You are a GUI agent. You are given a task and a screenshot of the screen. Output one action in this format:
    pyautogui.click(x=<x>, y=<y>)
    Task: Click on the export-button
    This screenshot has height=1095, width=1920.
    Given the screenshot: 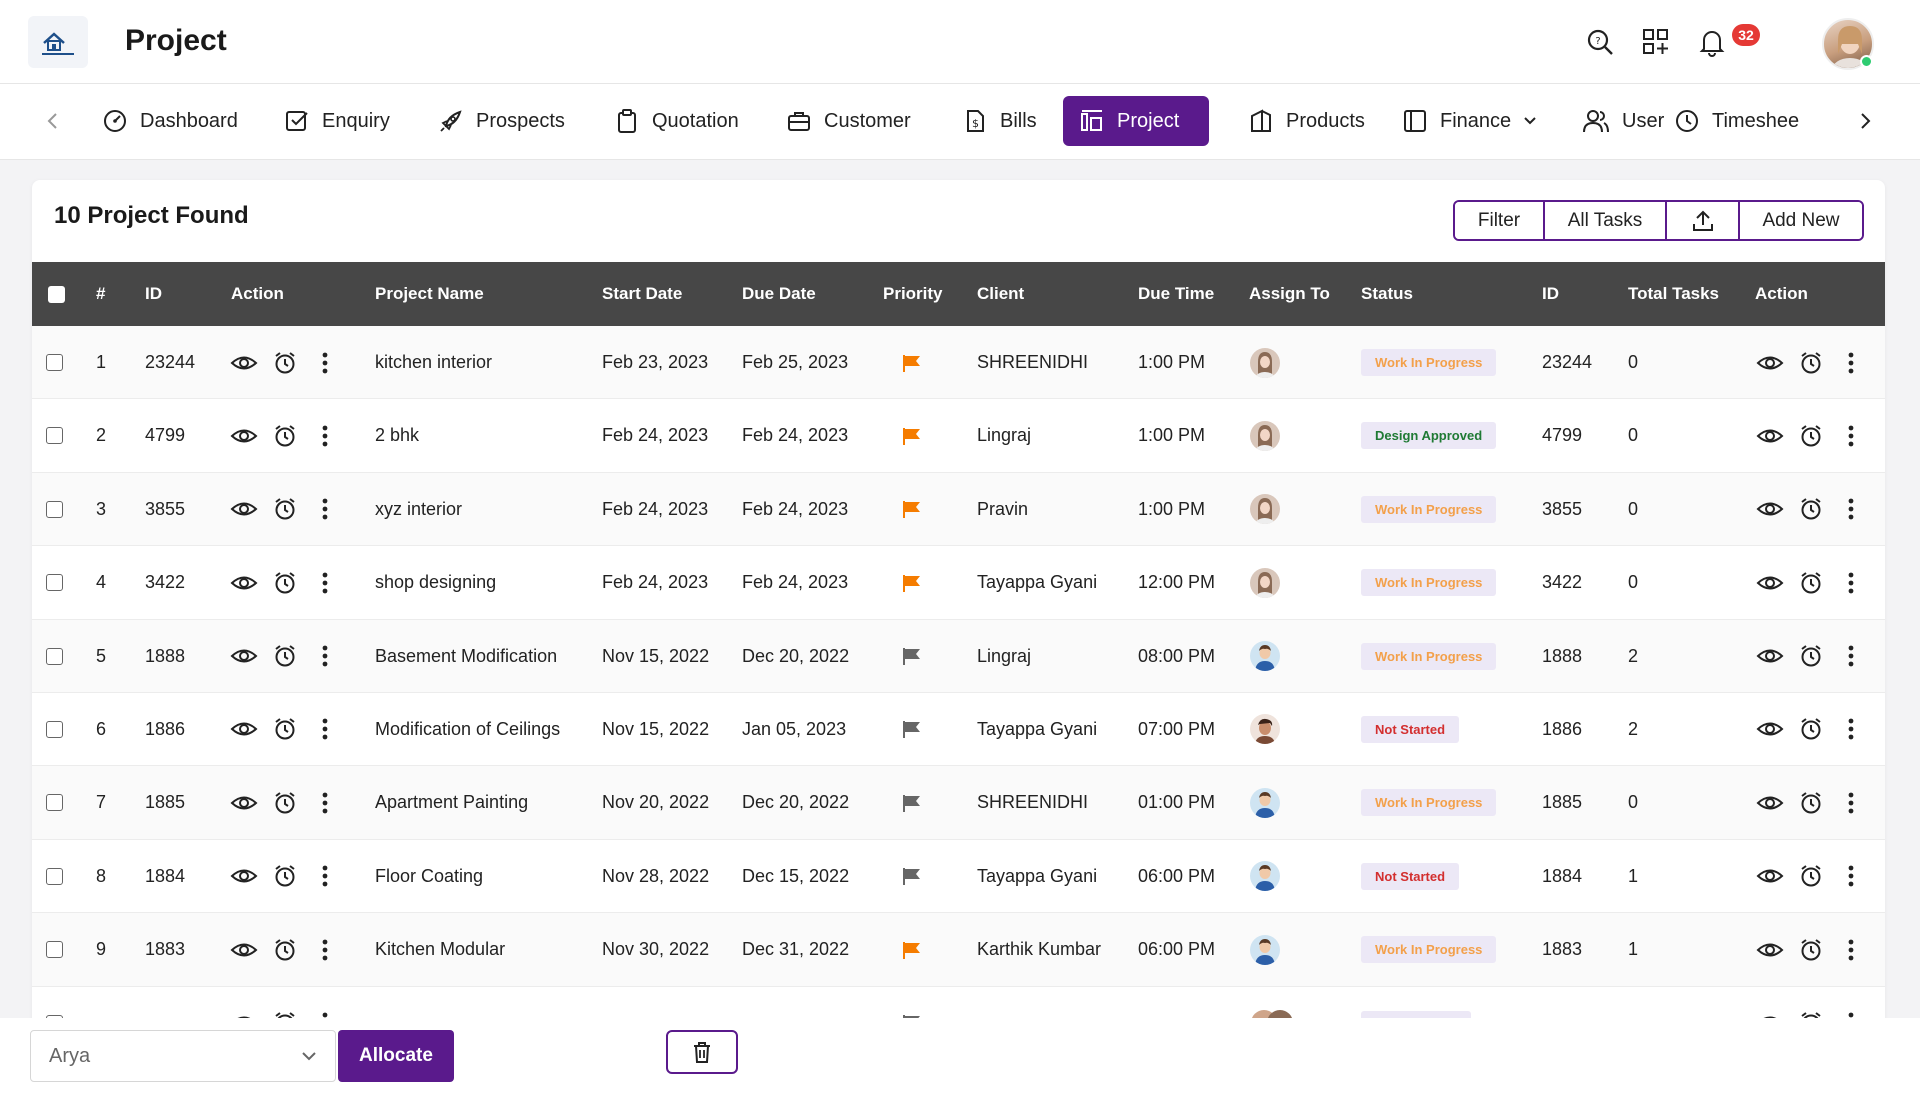 What is the action you would take?
    pyautogui.click(x=1703, y=220)
    